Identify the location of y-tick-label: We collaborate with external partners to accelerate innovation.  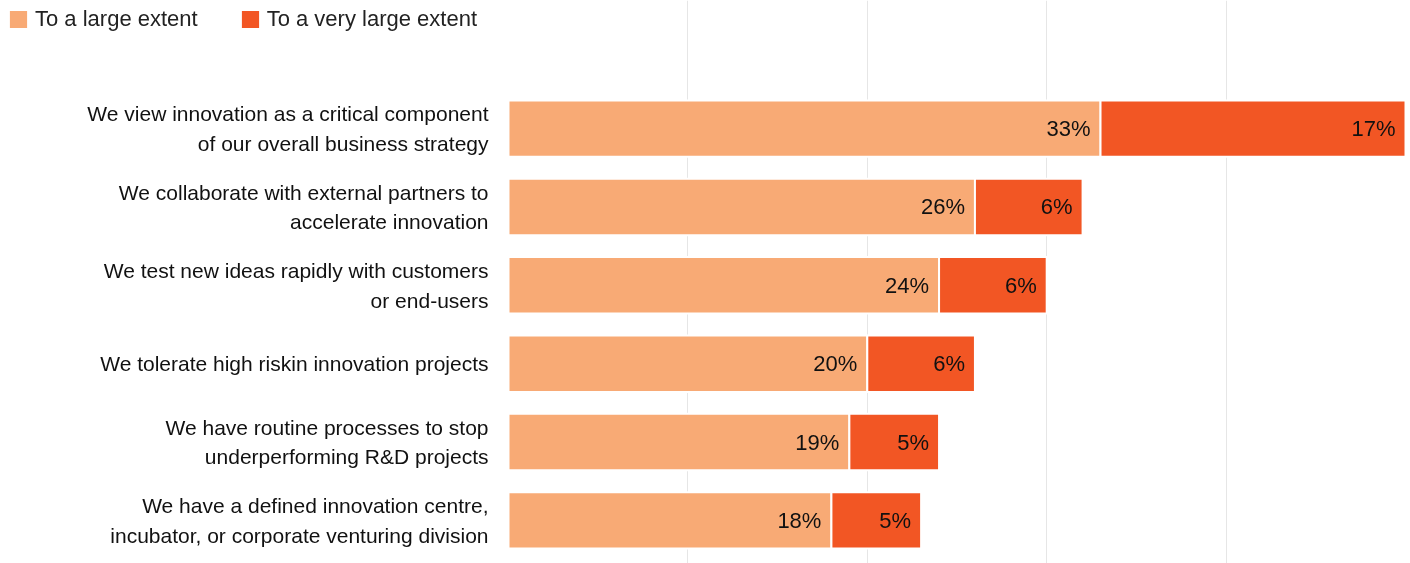
(303, 207).